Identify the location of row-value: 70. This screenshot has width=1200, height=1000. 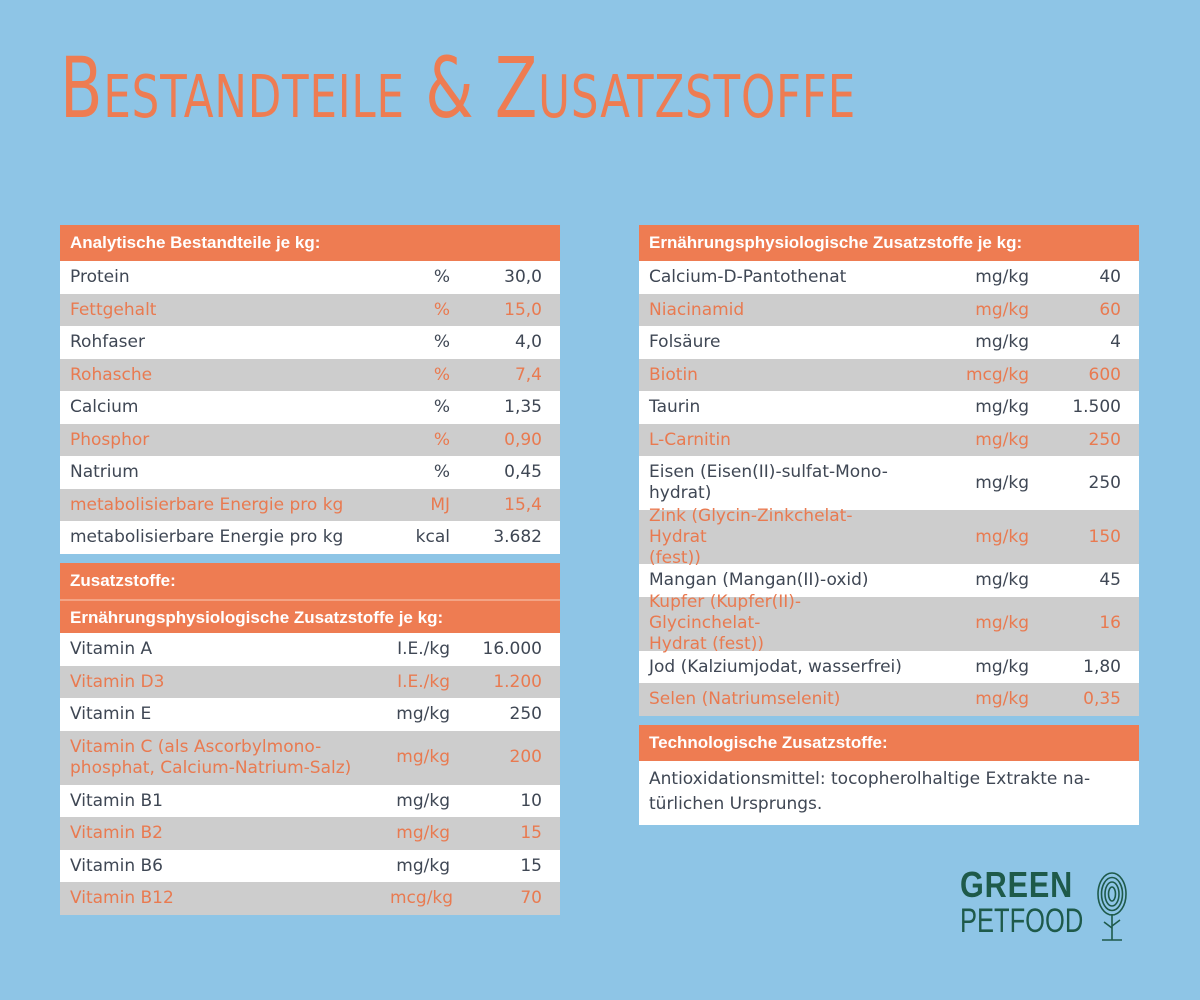
(531, 898).